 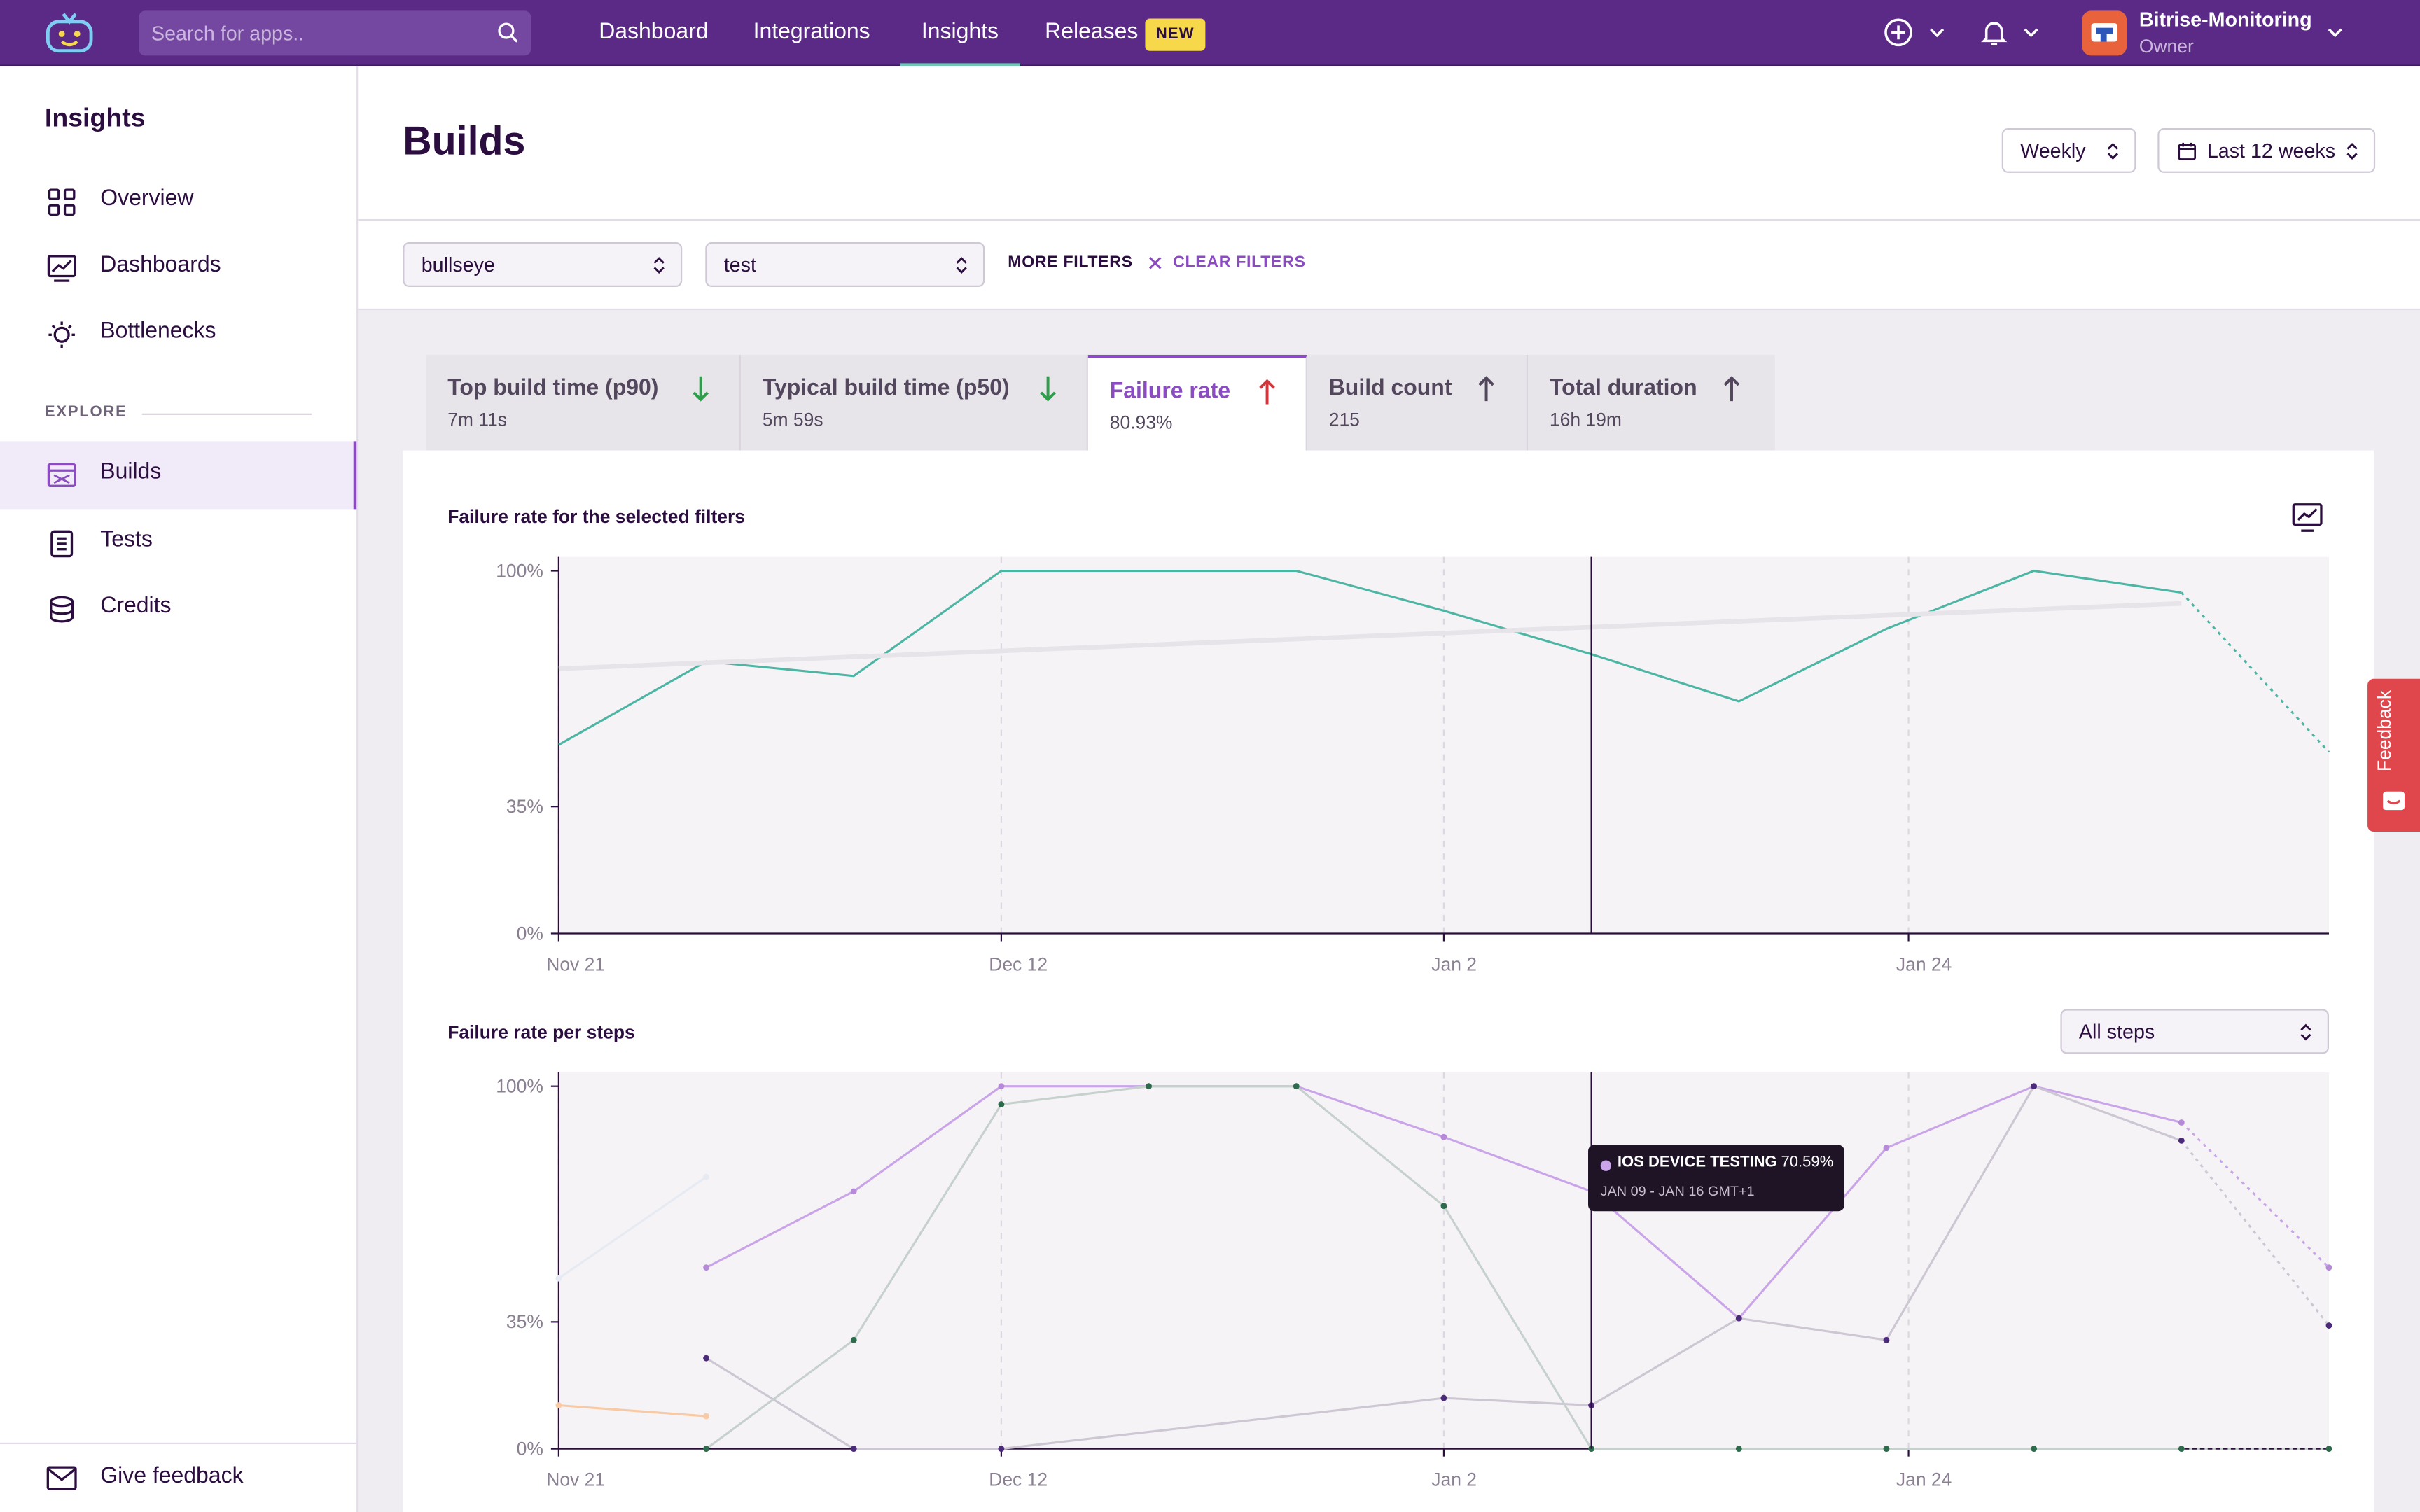 I want to click on nav-dashboard: Dashboard, so click(x=654, y=32).